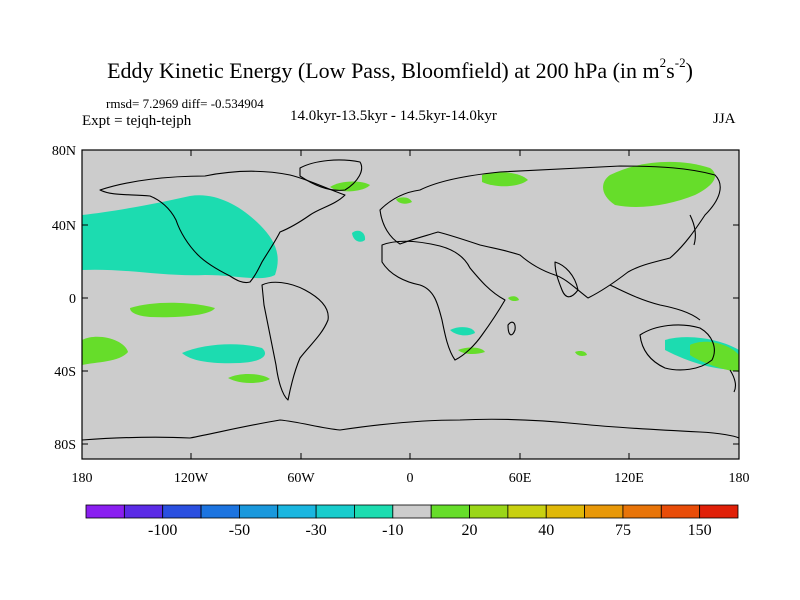 Image resolution: width=800 pixels, height=600 pixels. What do you see at coordinates (392, 530) in the screenshot?
I see `colorbar-label: -10` at bounding box center [392, 530].